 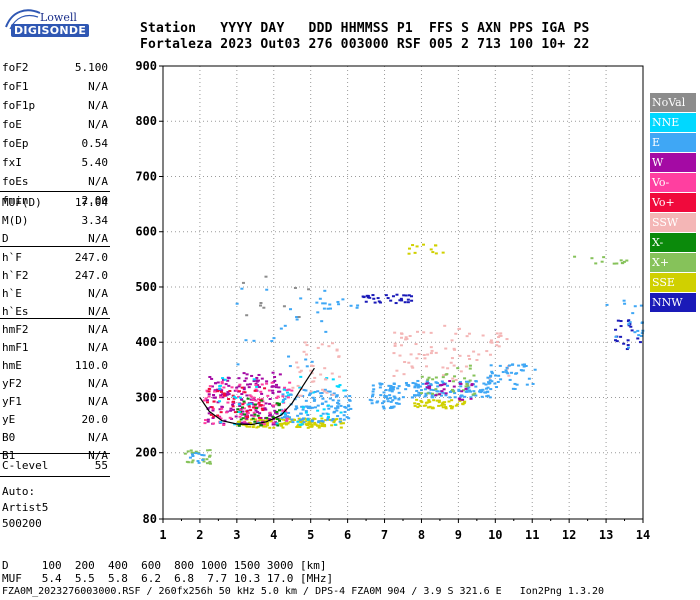 What do you see at coordinates (15, 311) in the screenshot?
I see `parameter-name: h`Es` at bounding box center [15, 311].